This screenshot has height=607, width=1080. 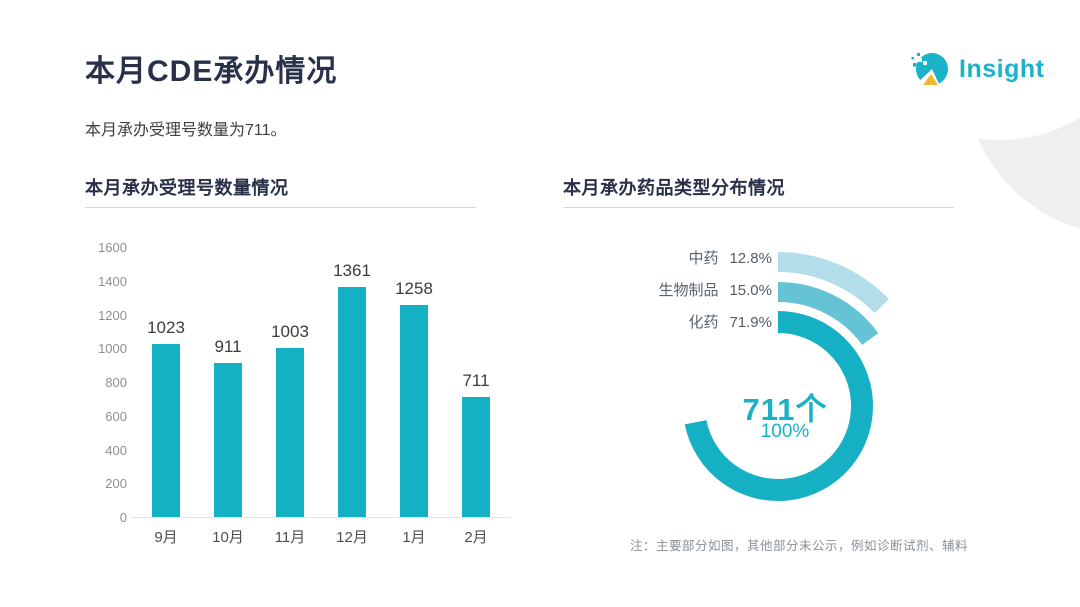 I want to click on x-axis-category-label: 10月, so click(x=228, y=537).